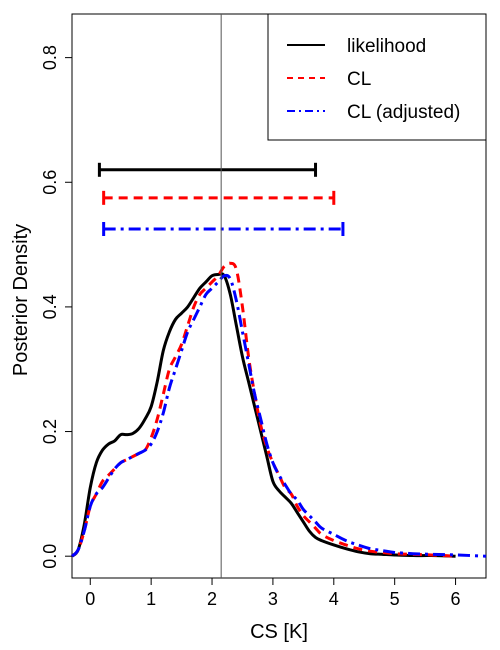 The width and height of the screenshot is (500, 650). Describe the element at coordinates (359, 79) in the screenshot. I see `legend-label-cl: CL` at that location.